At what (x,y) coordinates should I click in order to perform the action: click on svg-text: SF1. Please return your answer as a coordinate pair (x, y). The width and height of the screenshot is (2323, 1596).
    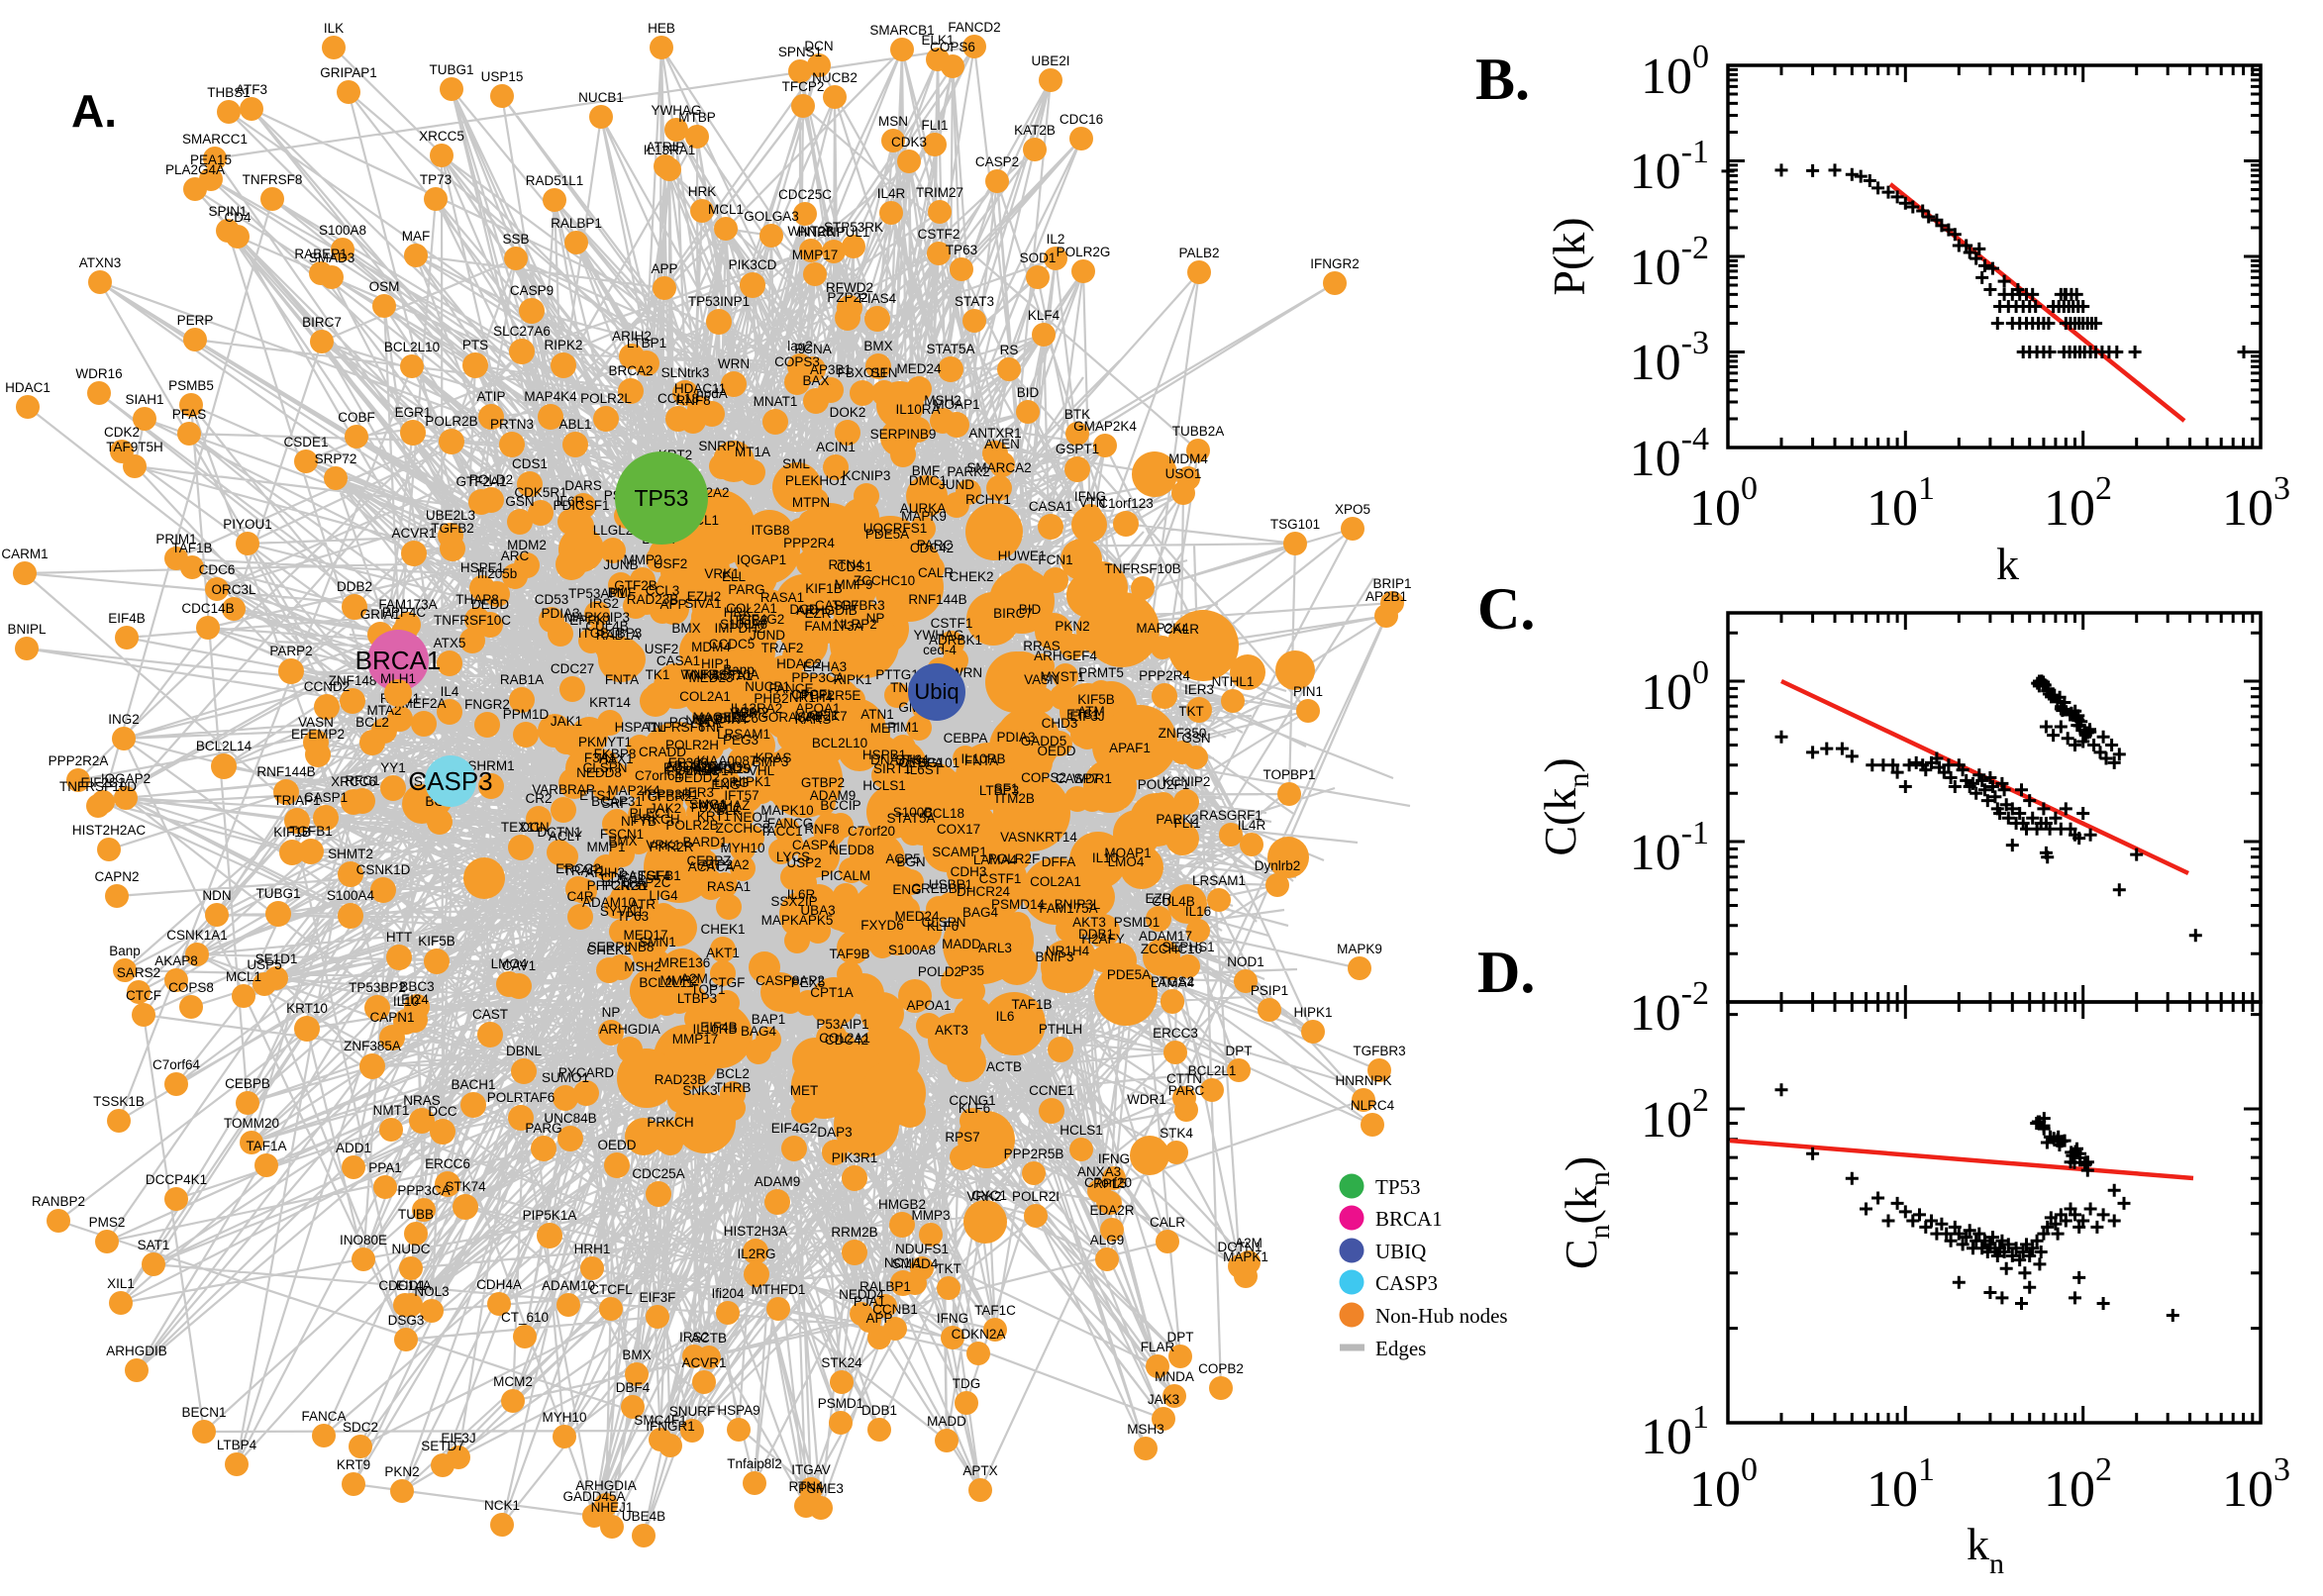
    Looking at the image, I should click on (1006, 788).